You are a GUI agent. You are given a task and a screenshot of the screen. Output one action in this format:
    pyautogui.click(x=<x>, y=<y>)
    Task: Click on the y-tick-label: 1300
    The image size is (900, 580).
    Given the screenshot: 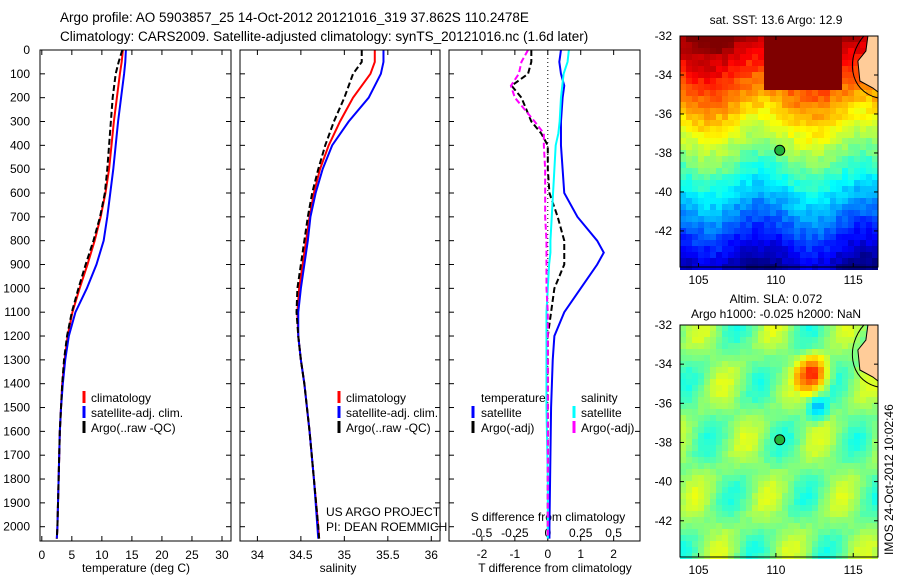 What is the action you would take?
    pyautogui.click(x=16, y=360)
    